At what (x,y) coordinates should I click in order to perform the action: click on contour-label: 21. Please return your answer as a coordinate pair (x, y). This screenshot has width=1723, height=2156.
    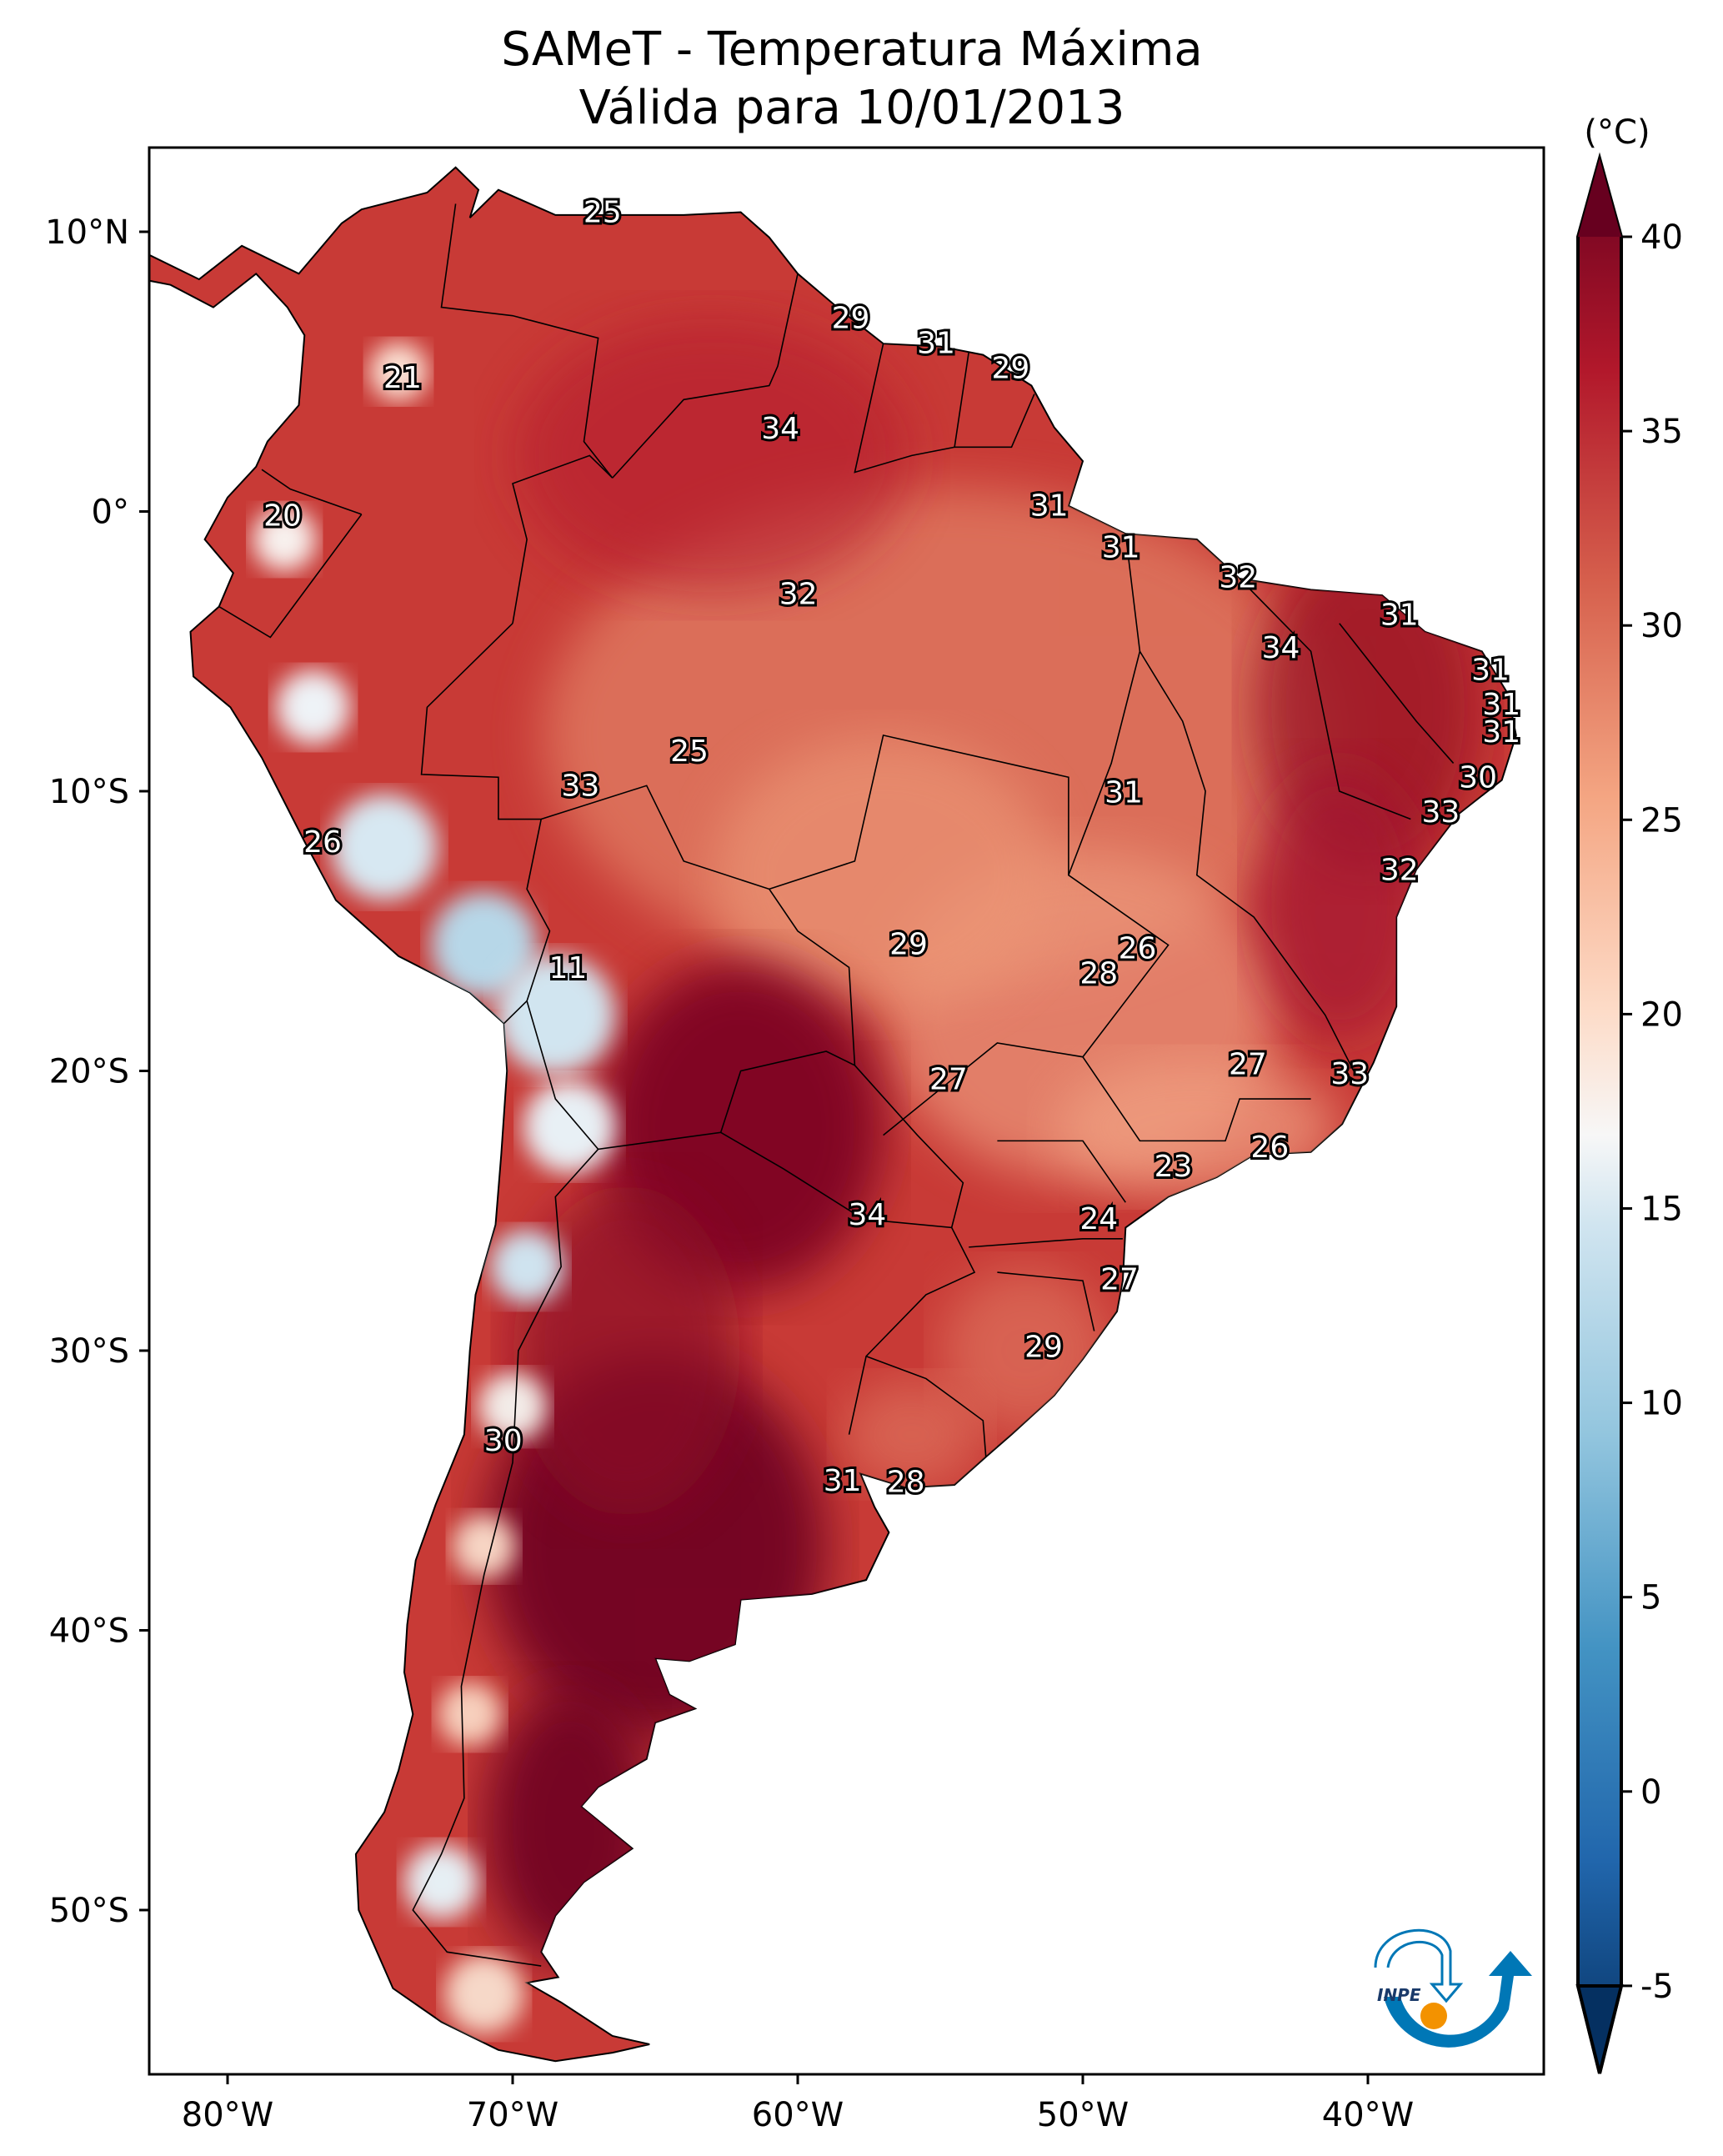
    Looking at the image, I should click on (402, 378).